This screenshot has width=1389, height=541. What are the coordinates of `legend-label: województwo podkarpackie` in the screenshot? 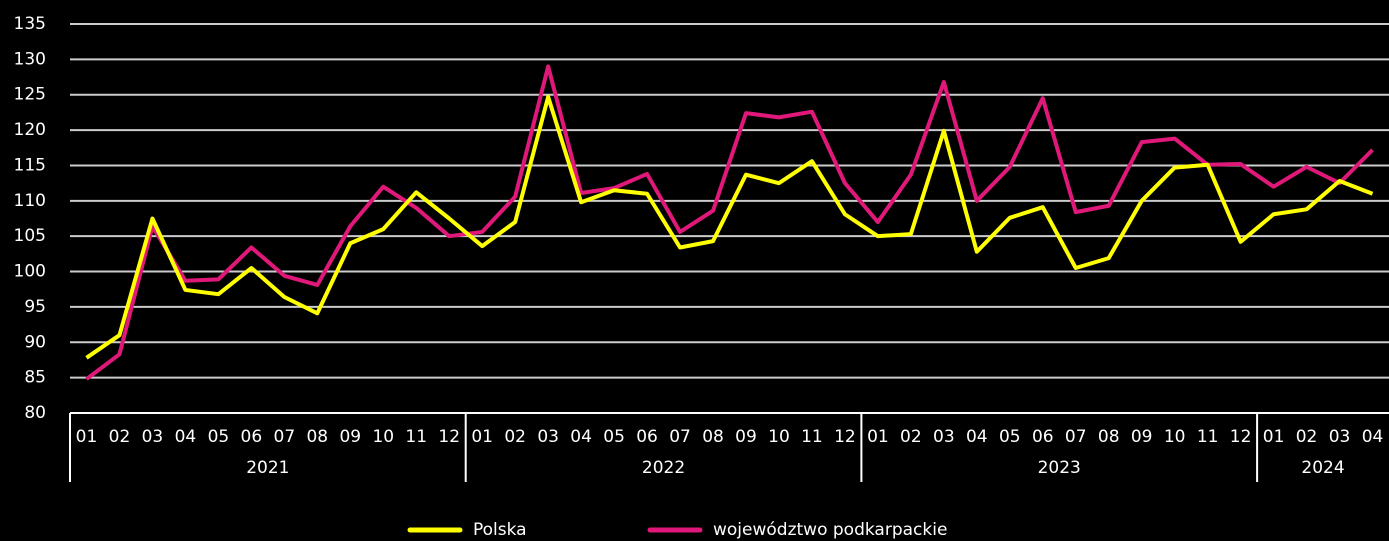 It's located at (830, 530).